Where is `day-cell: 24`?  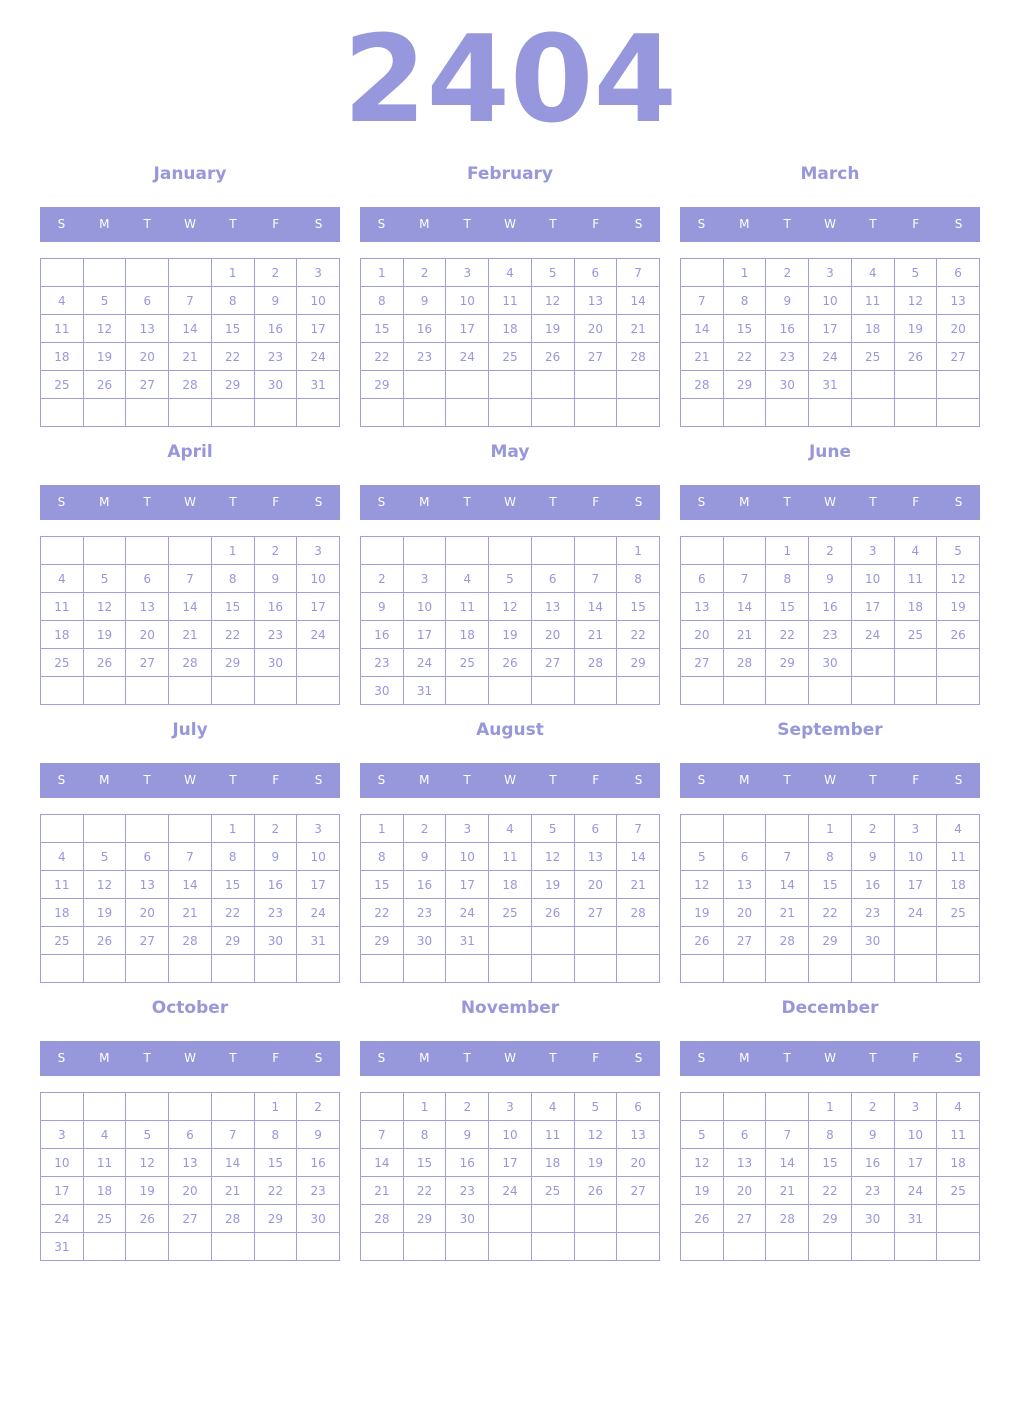
day-cell: 24 is located at coordinates (915, 1190).